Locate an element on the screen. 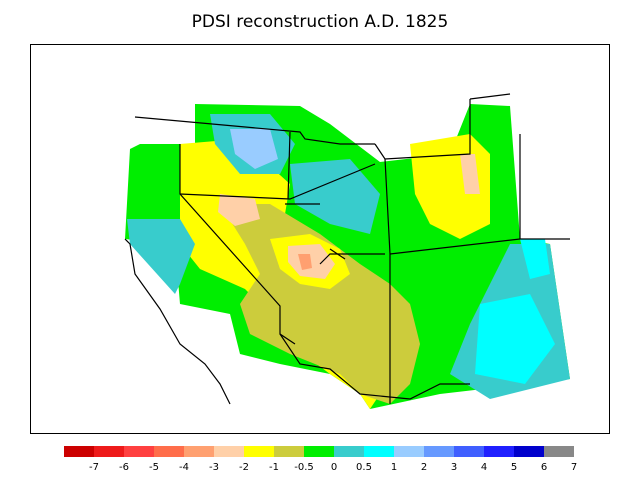 The width and height of the screenshot is (640, 480). contour-05-center is located at coordinates (335, 196).